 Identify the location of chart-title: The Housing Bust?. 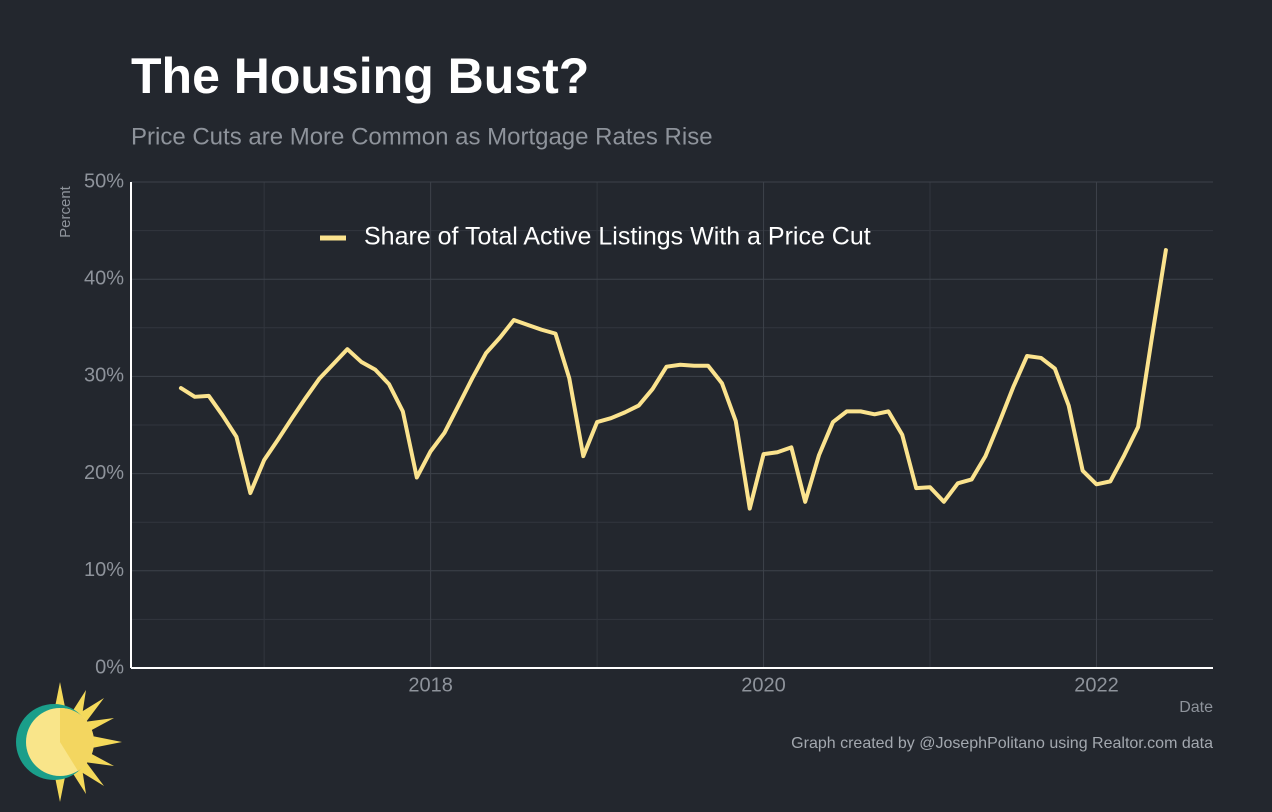
(360, 76).